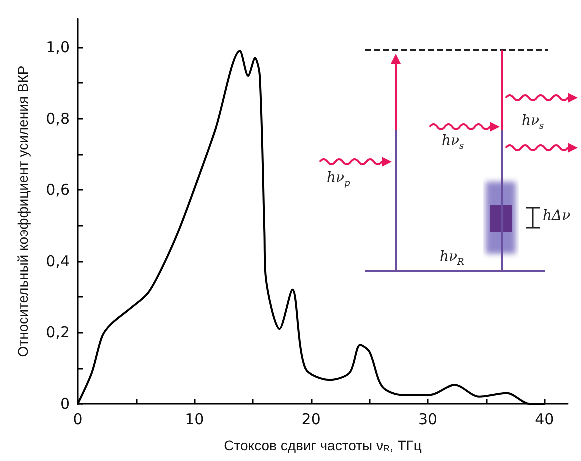 This screenshot has height=461, width=581. What do you see at coordinates (338, 179) in the screenshot?
I see `annotation: hν$_{p}$` at bounding box center [338, 179].